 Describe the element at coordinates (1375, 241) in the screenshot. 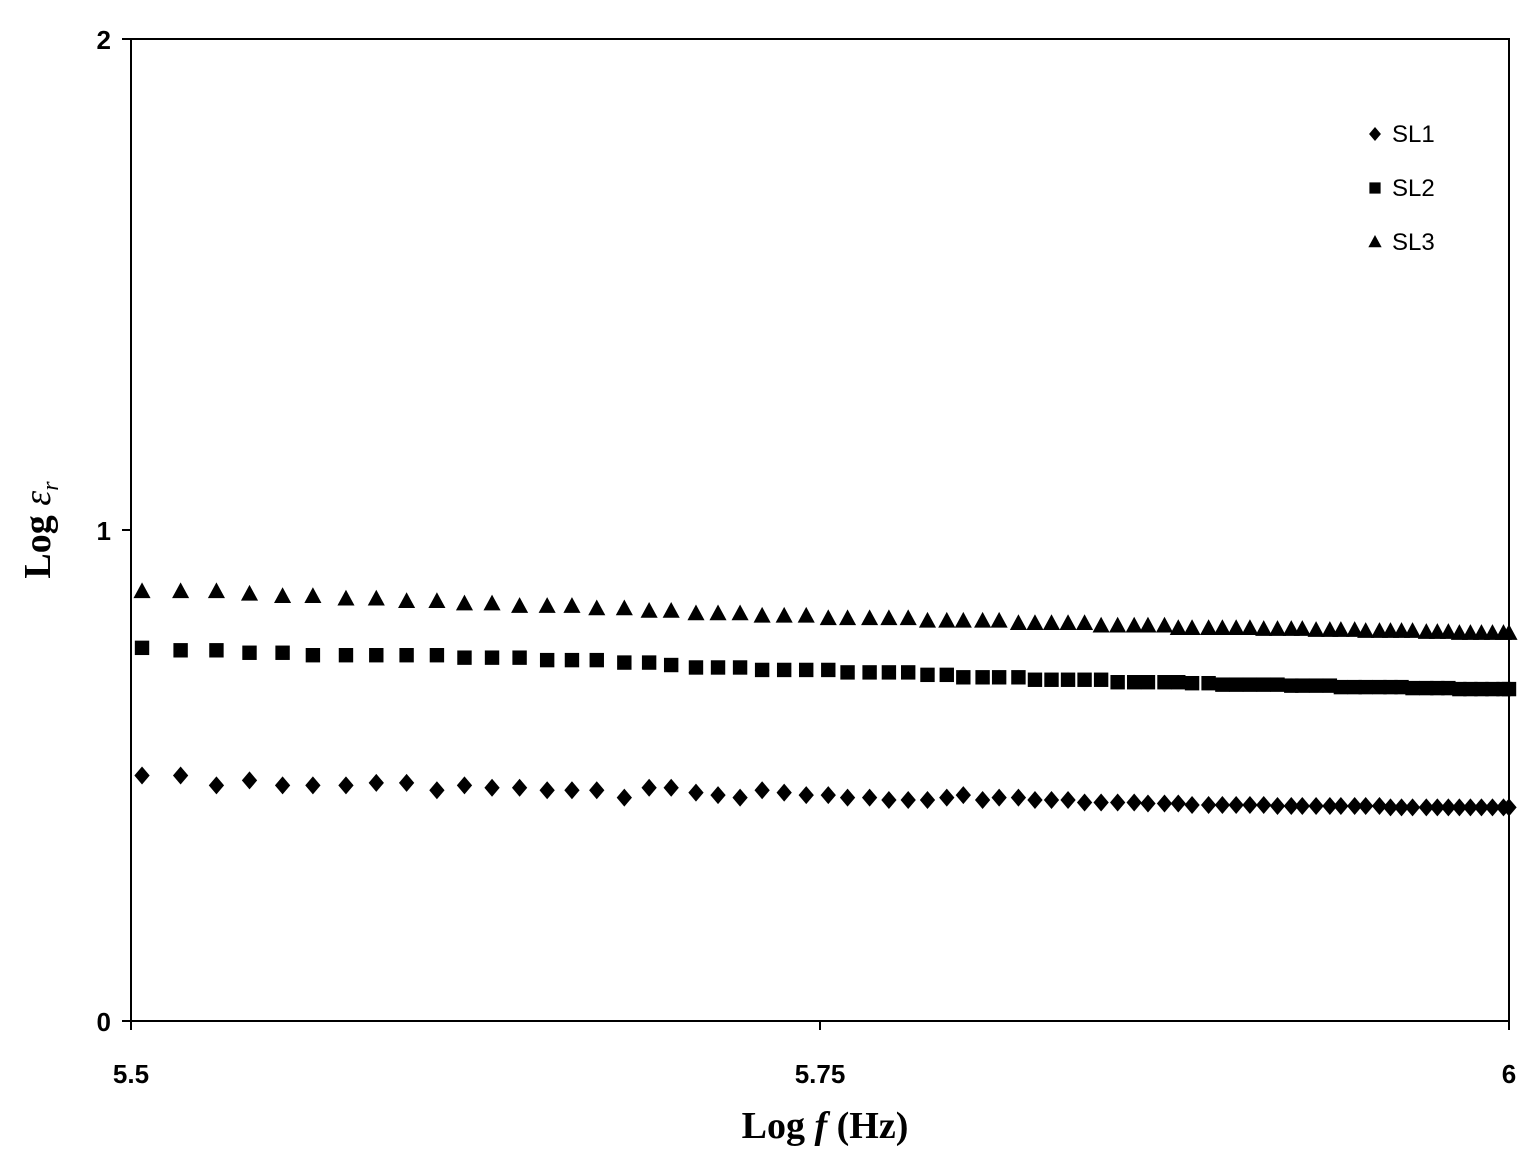

I see `legend-marker-sl3` at that location.